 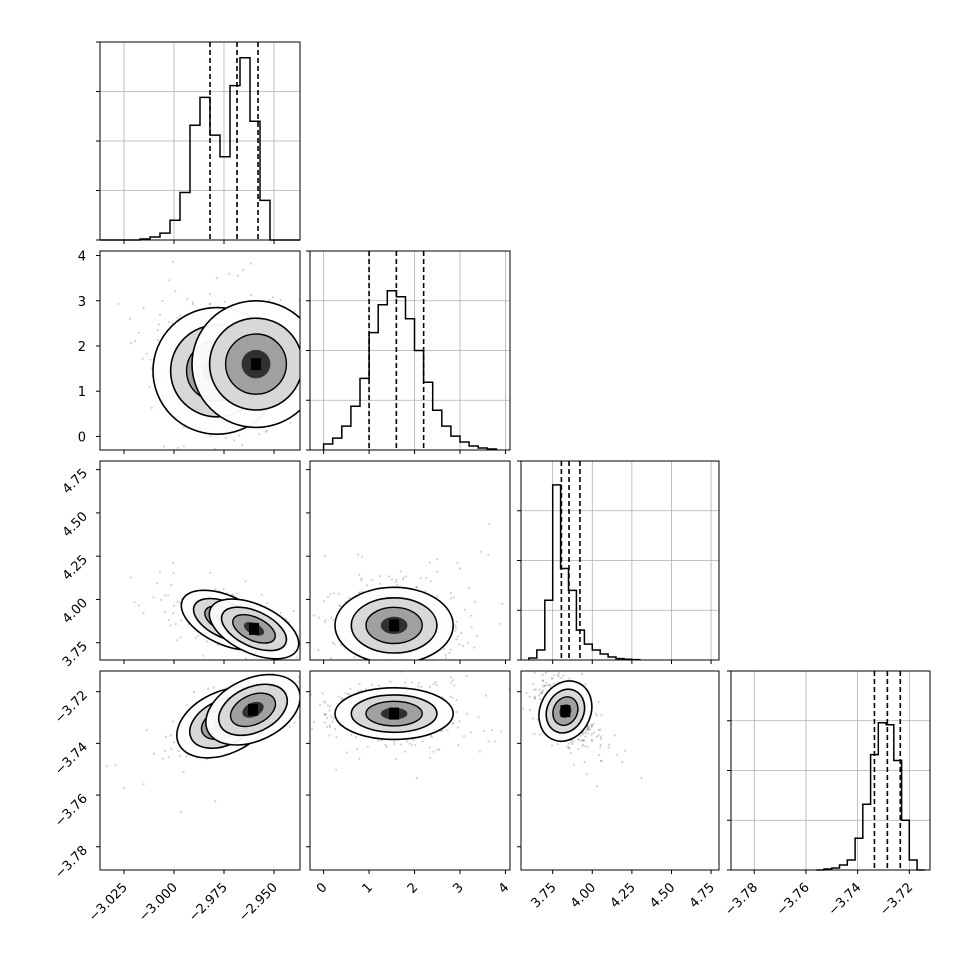 What do you see at coordinates (367, 888) in the screenshot?
I see `x-tick-label-p1: 1` at bounding box center [367, 888].